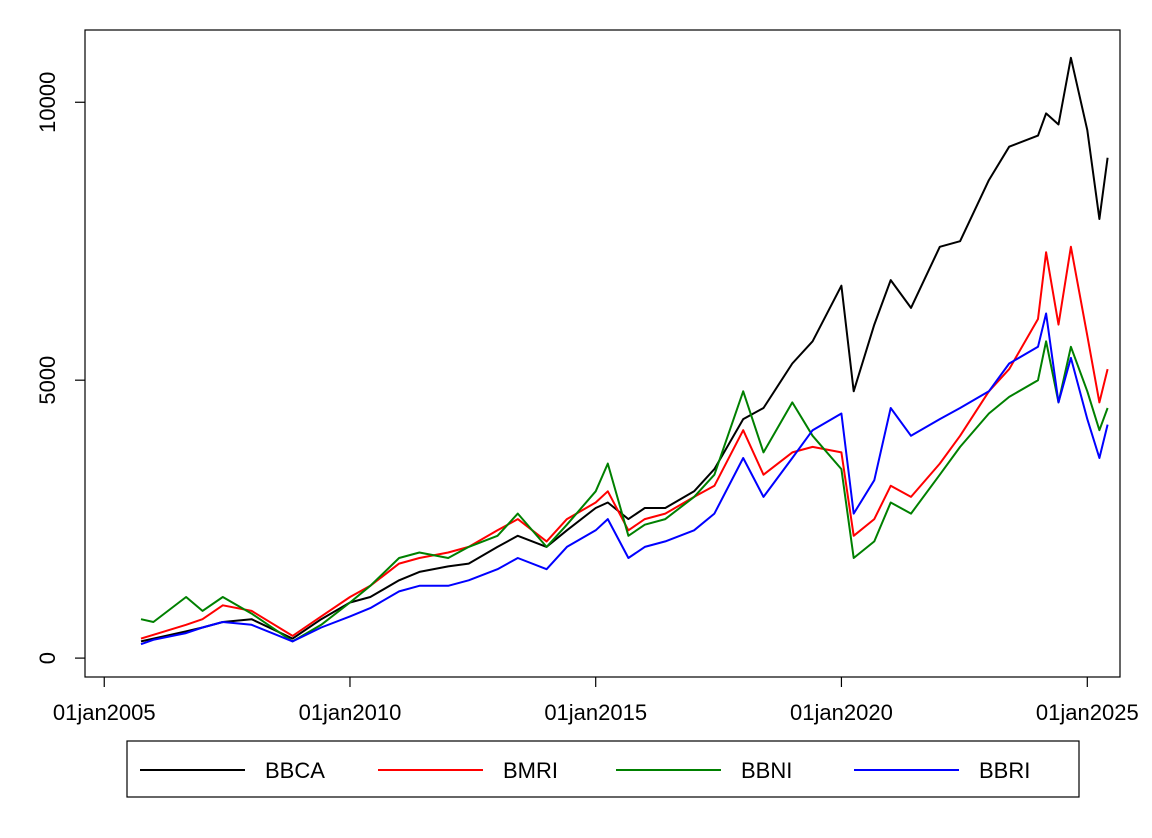 The height and width of the screenshot is (838, 1152). Describe the element at coordinates (1087, 712) in the screenshot. I see `x-tick-label: 01jan2025` at that location.